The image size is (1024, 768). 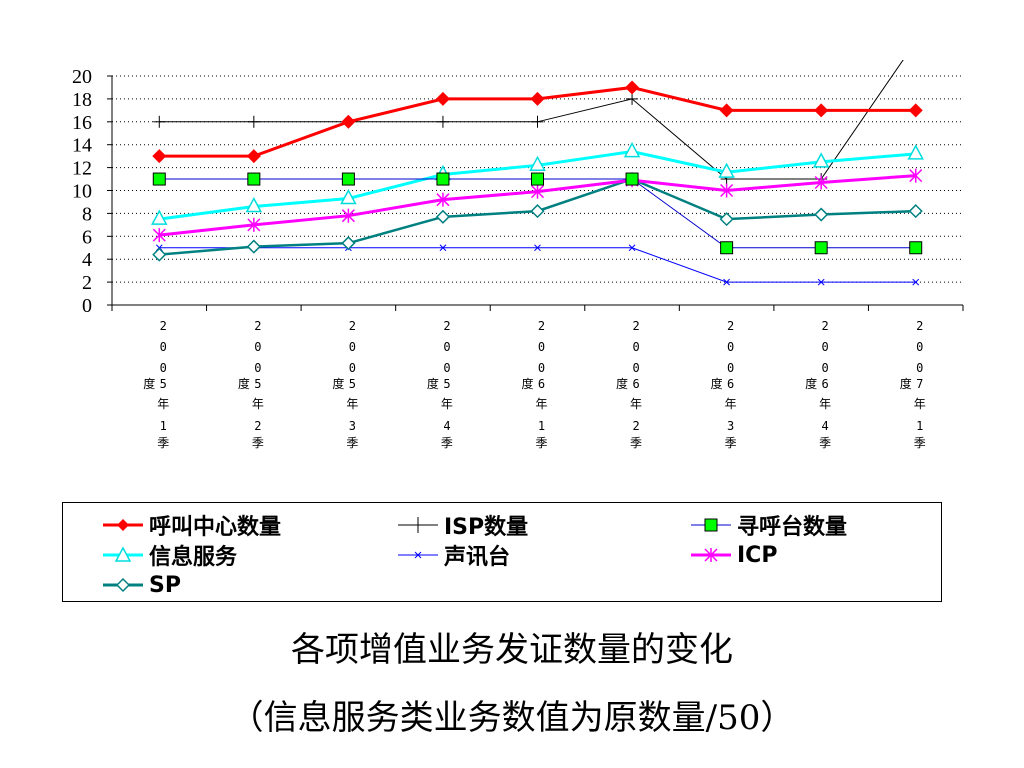 I want to click on legend-item-paging: 寻呼台数量, so click(x=769, y=525).